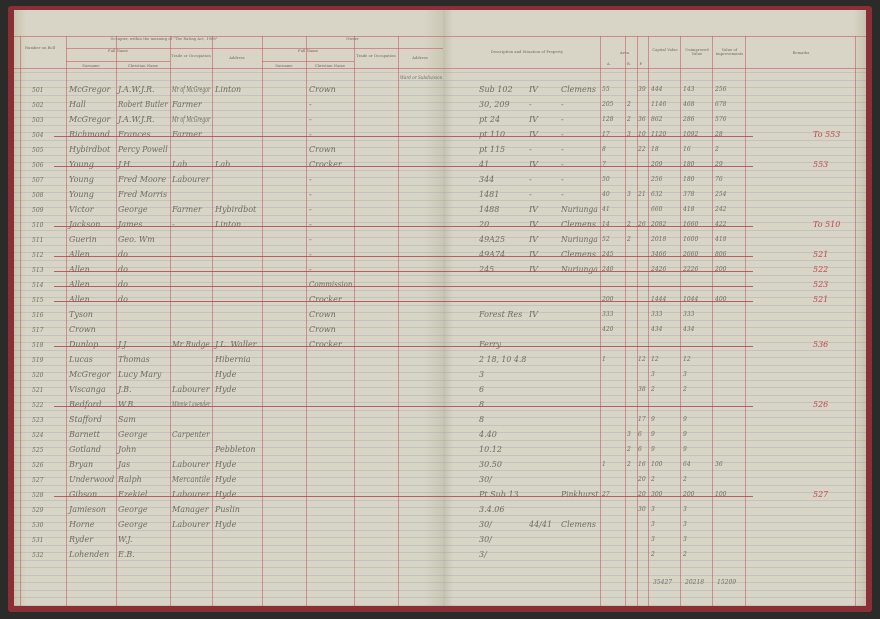  What do you see at coordinates (83, 239) in the screenshot?
I see `occupier-surname: Guerin` at bounding box center [83, 239].